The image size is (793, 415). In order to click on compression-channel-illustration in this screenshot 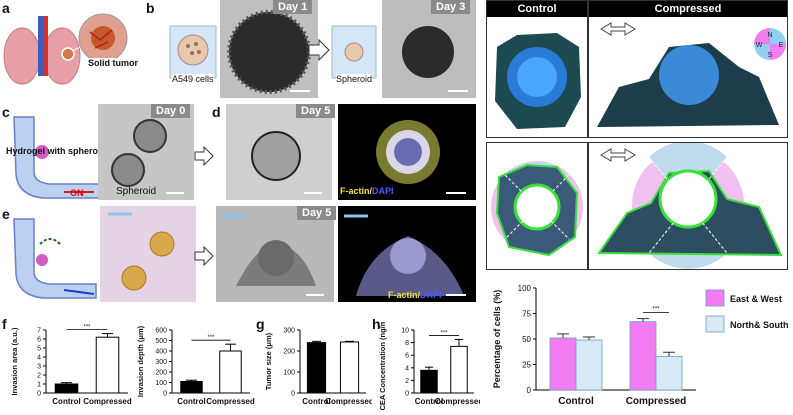, I will do `click(55, 258)`.